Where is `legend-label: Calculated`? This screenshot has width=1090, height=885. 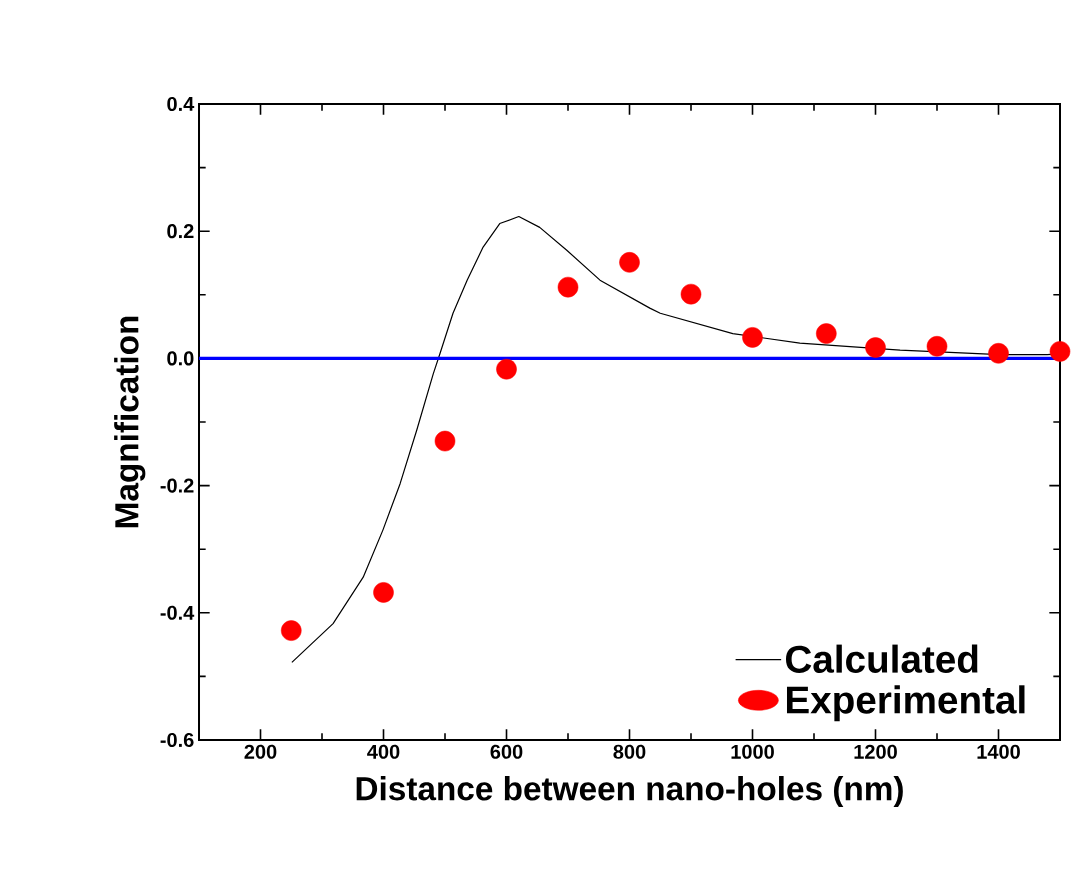
legend-label: Calculated is located at coordinates (881, 658).